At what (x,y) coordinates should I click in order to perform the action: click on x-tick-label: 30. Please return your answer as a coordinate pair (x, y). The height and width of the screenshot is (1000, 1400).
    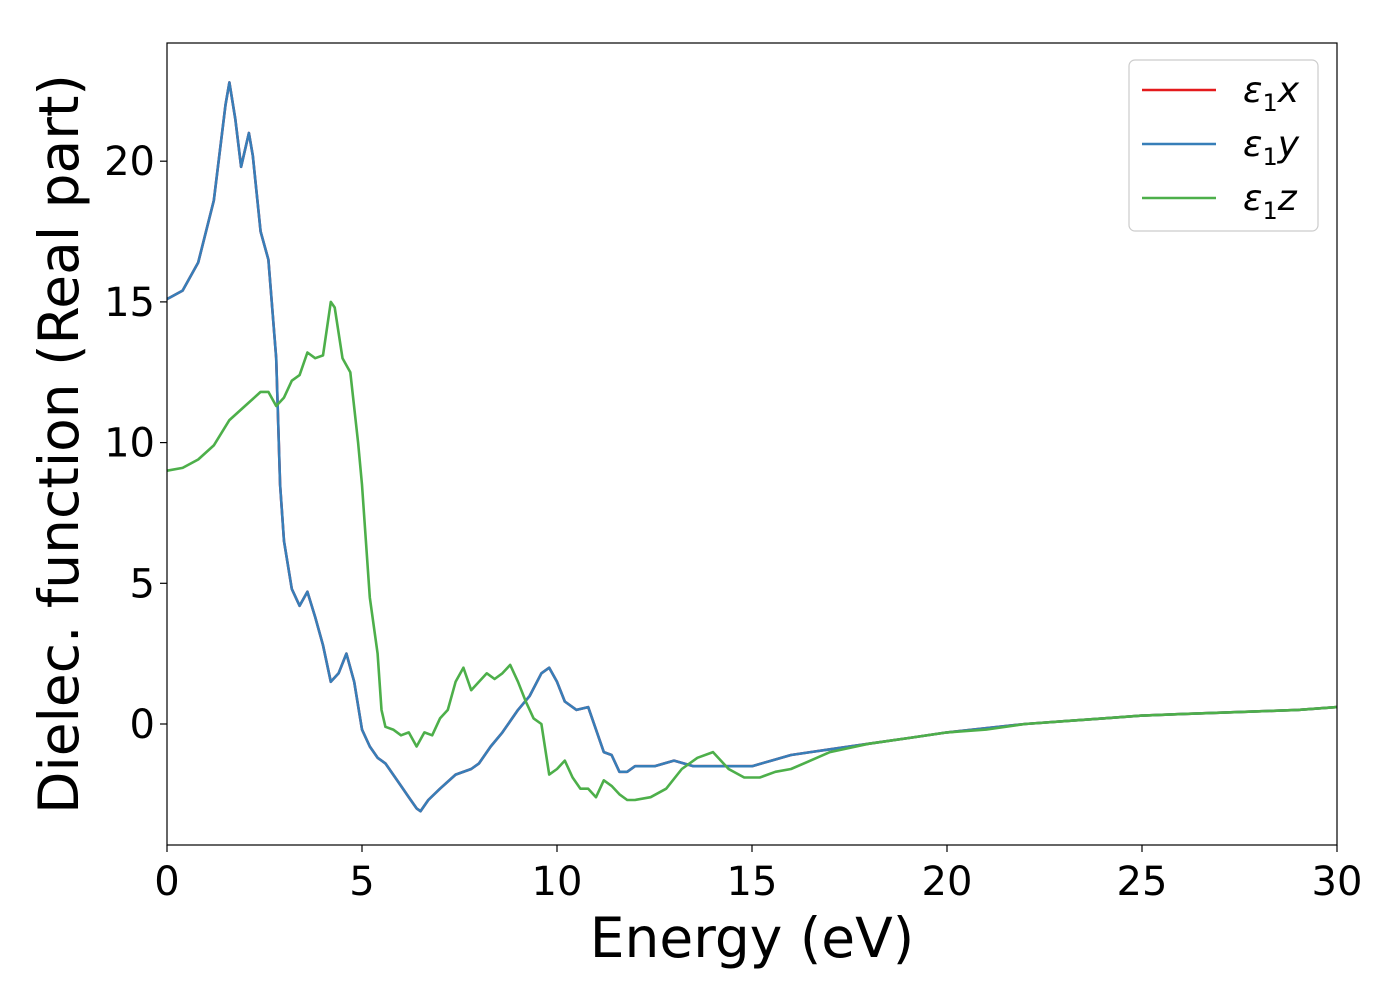
    Looking at the image, I should click on (1337, 882).